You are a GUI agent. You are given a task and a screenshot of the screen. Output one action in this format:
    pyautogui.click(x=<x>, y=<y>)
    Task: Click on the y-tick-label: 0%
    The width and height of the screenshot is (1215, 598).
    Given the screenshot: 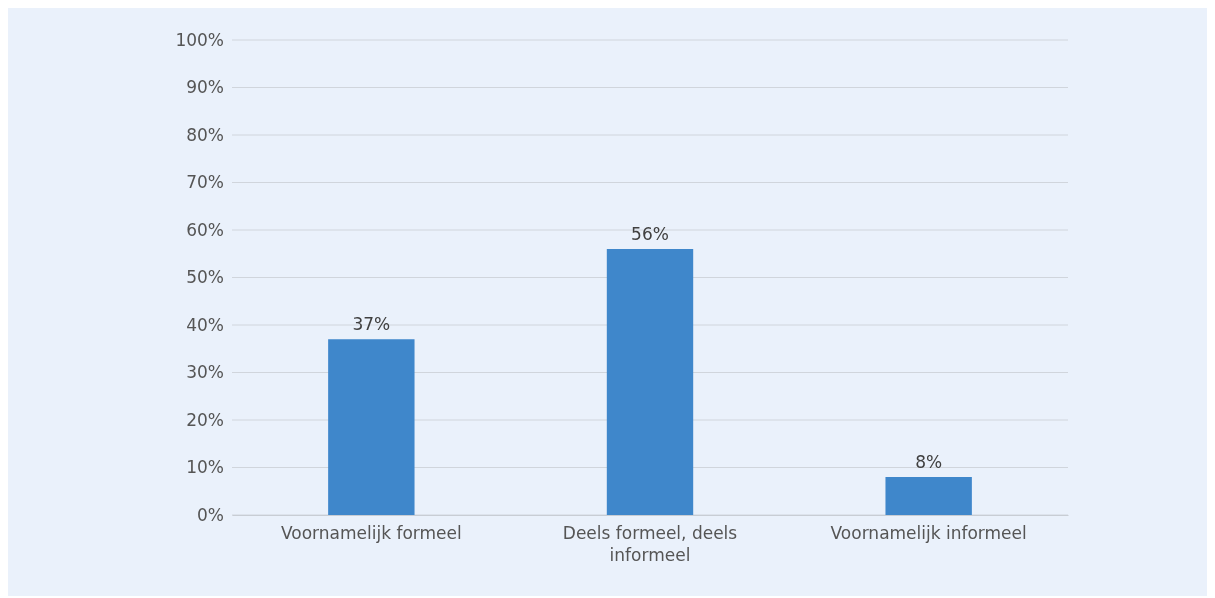 What is the action you would take?
    pyautogui.click(x=210, y=514)
    